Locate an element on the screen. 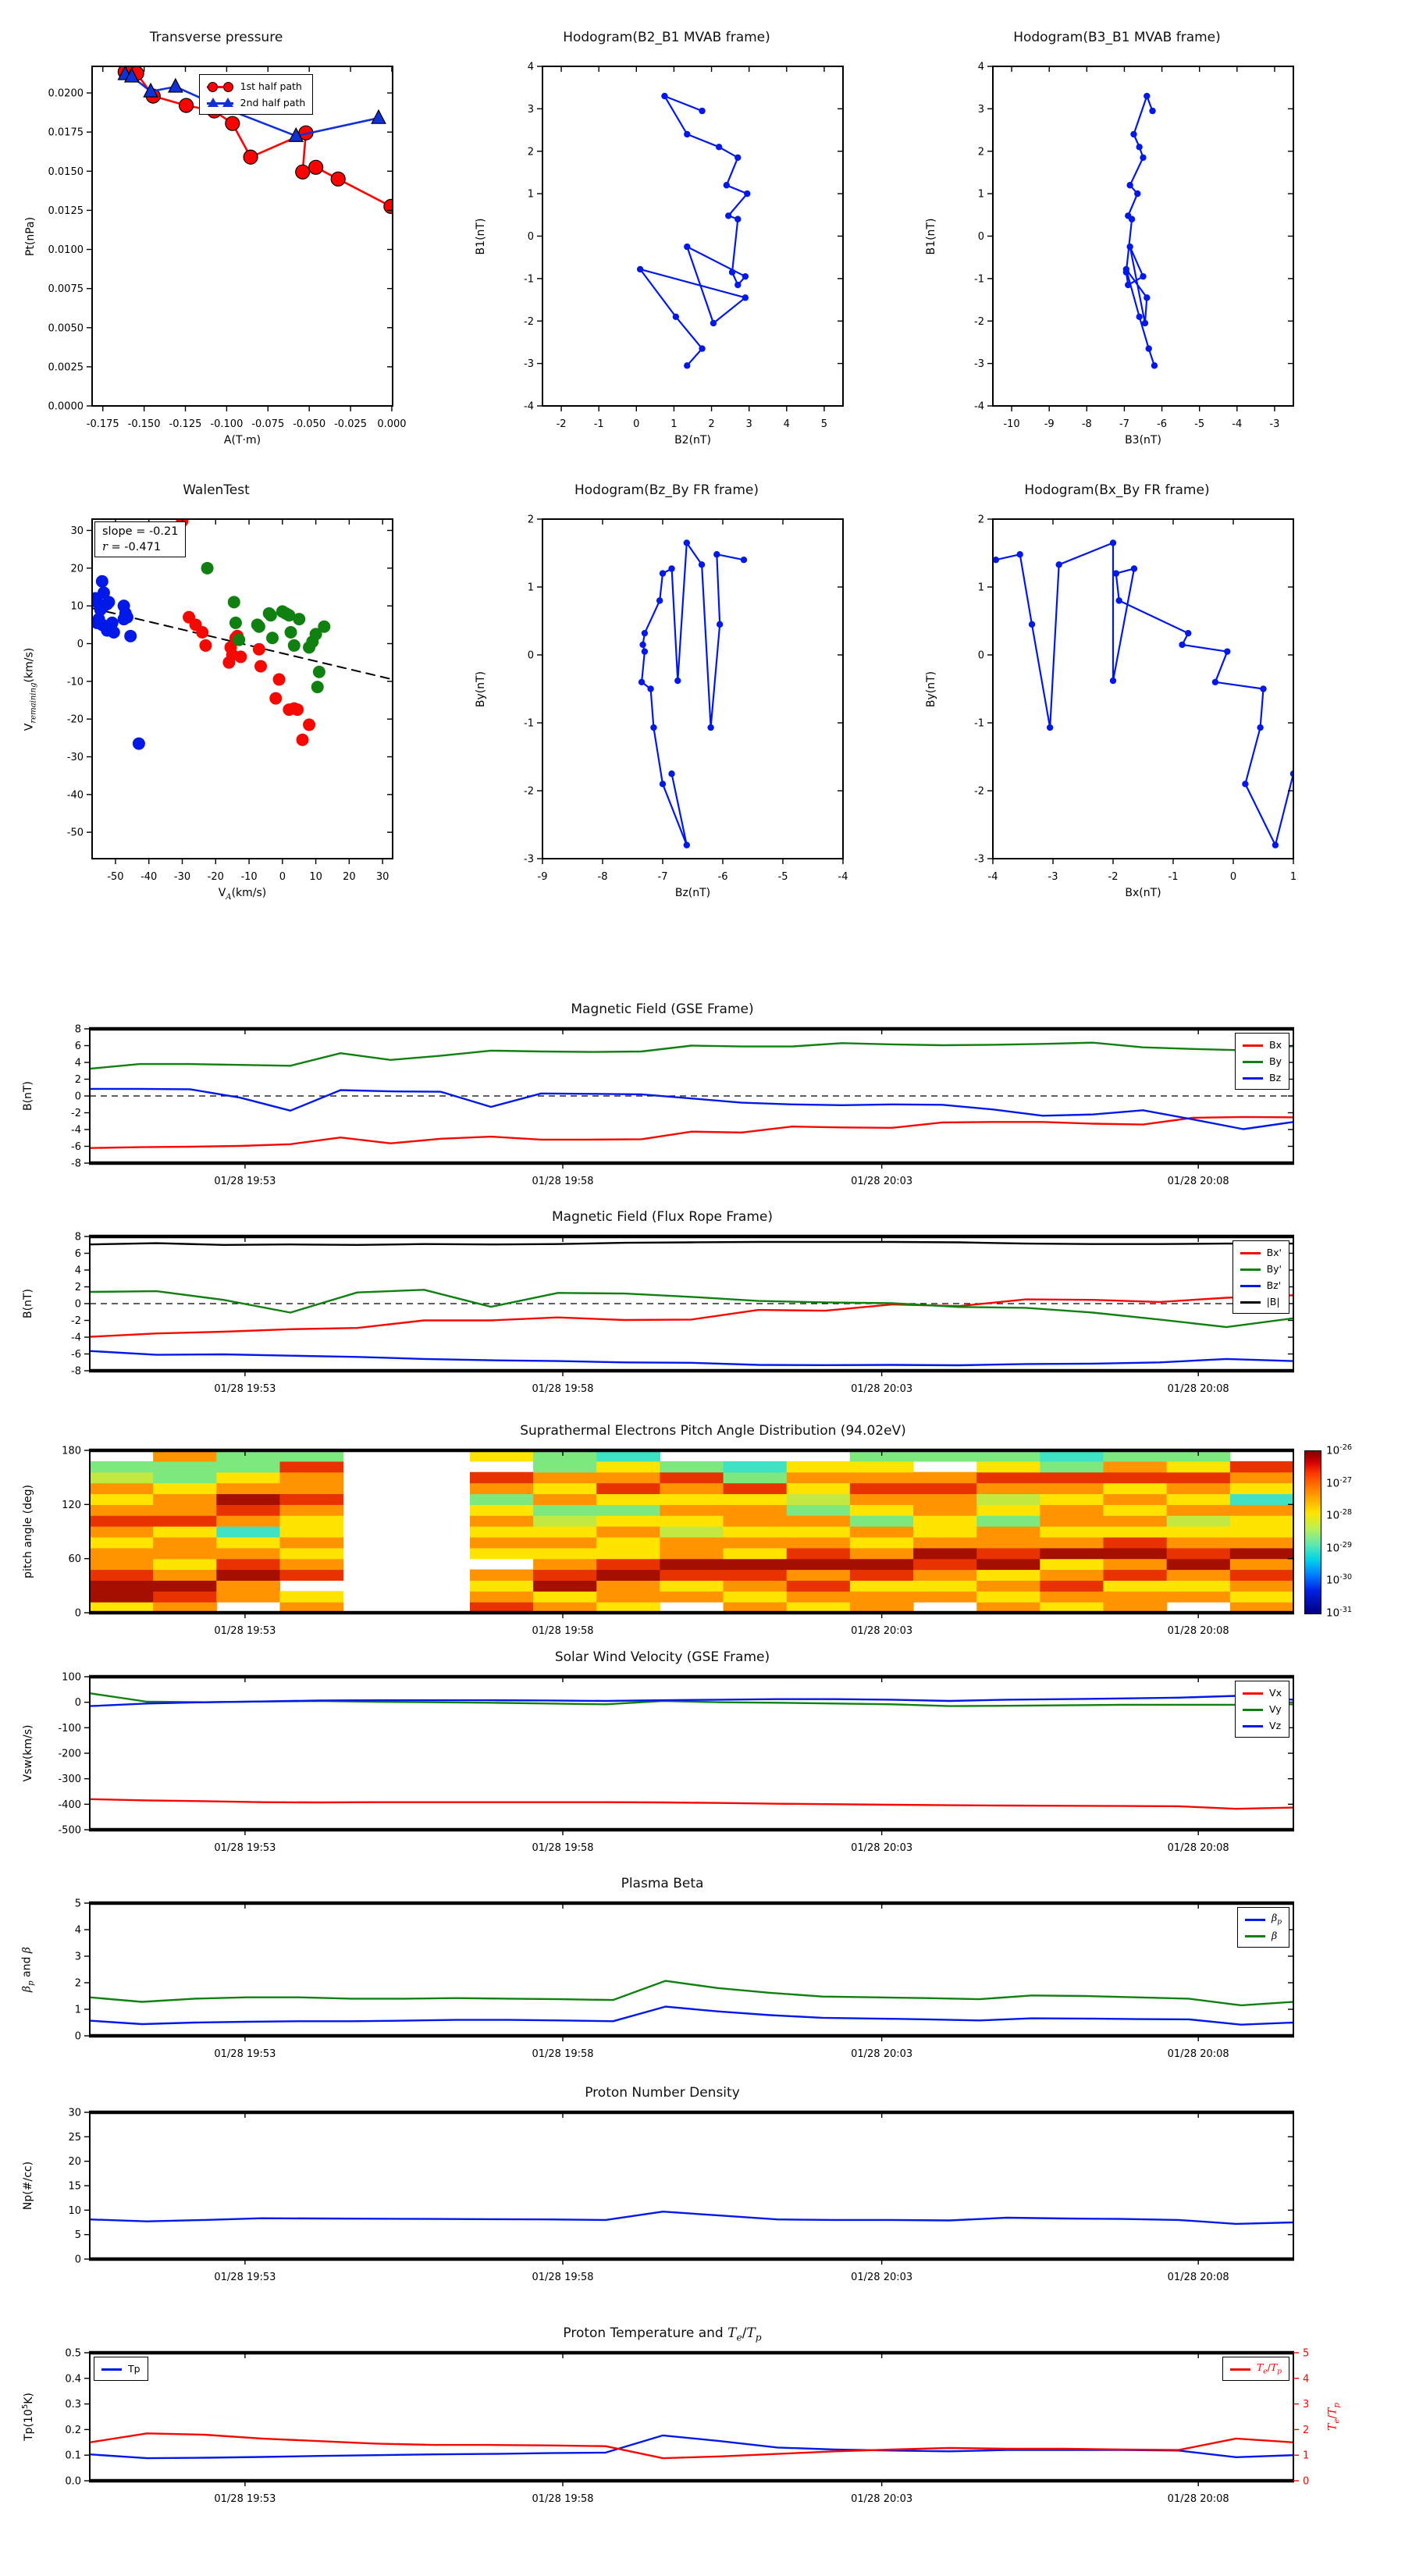  svg-text: -5 is located at coordinates (783, 877).